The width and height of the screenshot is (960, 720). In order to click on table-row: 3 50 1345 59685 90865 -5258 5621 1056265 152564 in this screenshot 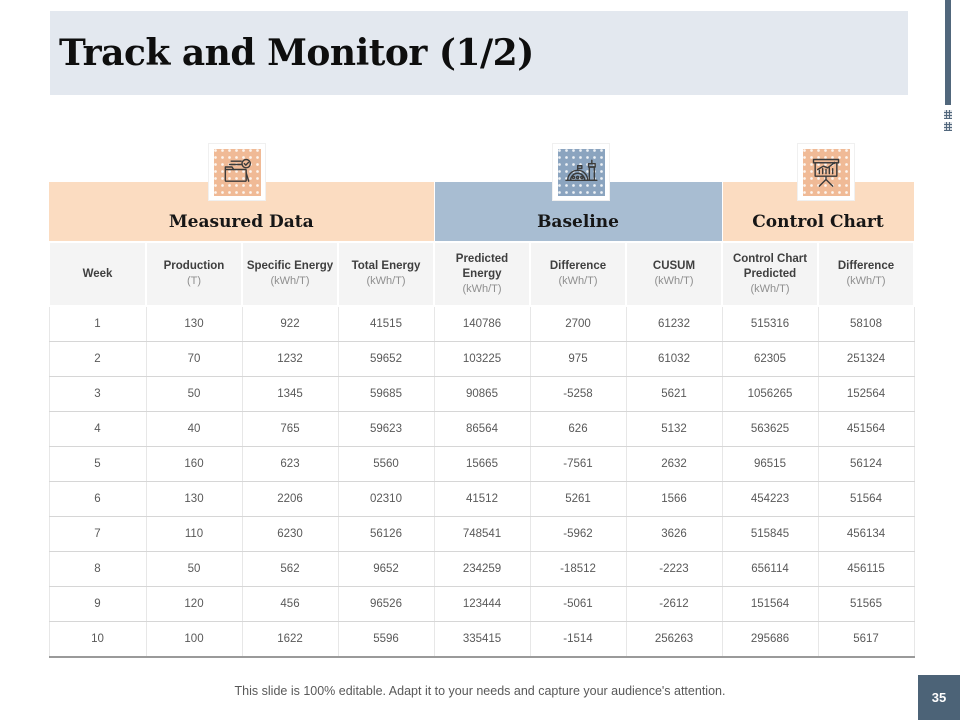, I will do `click(481, 394)`.